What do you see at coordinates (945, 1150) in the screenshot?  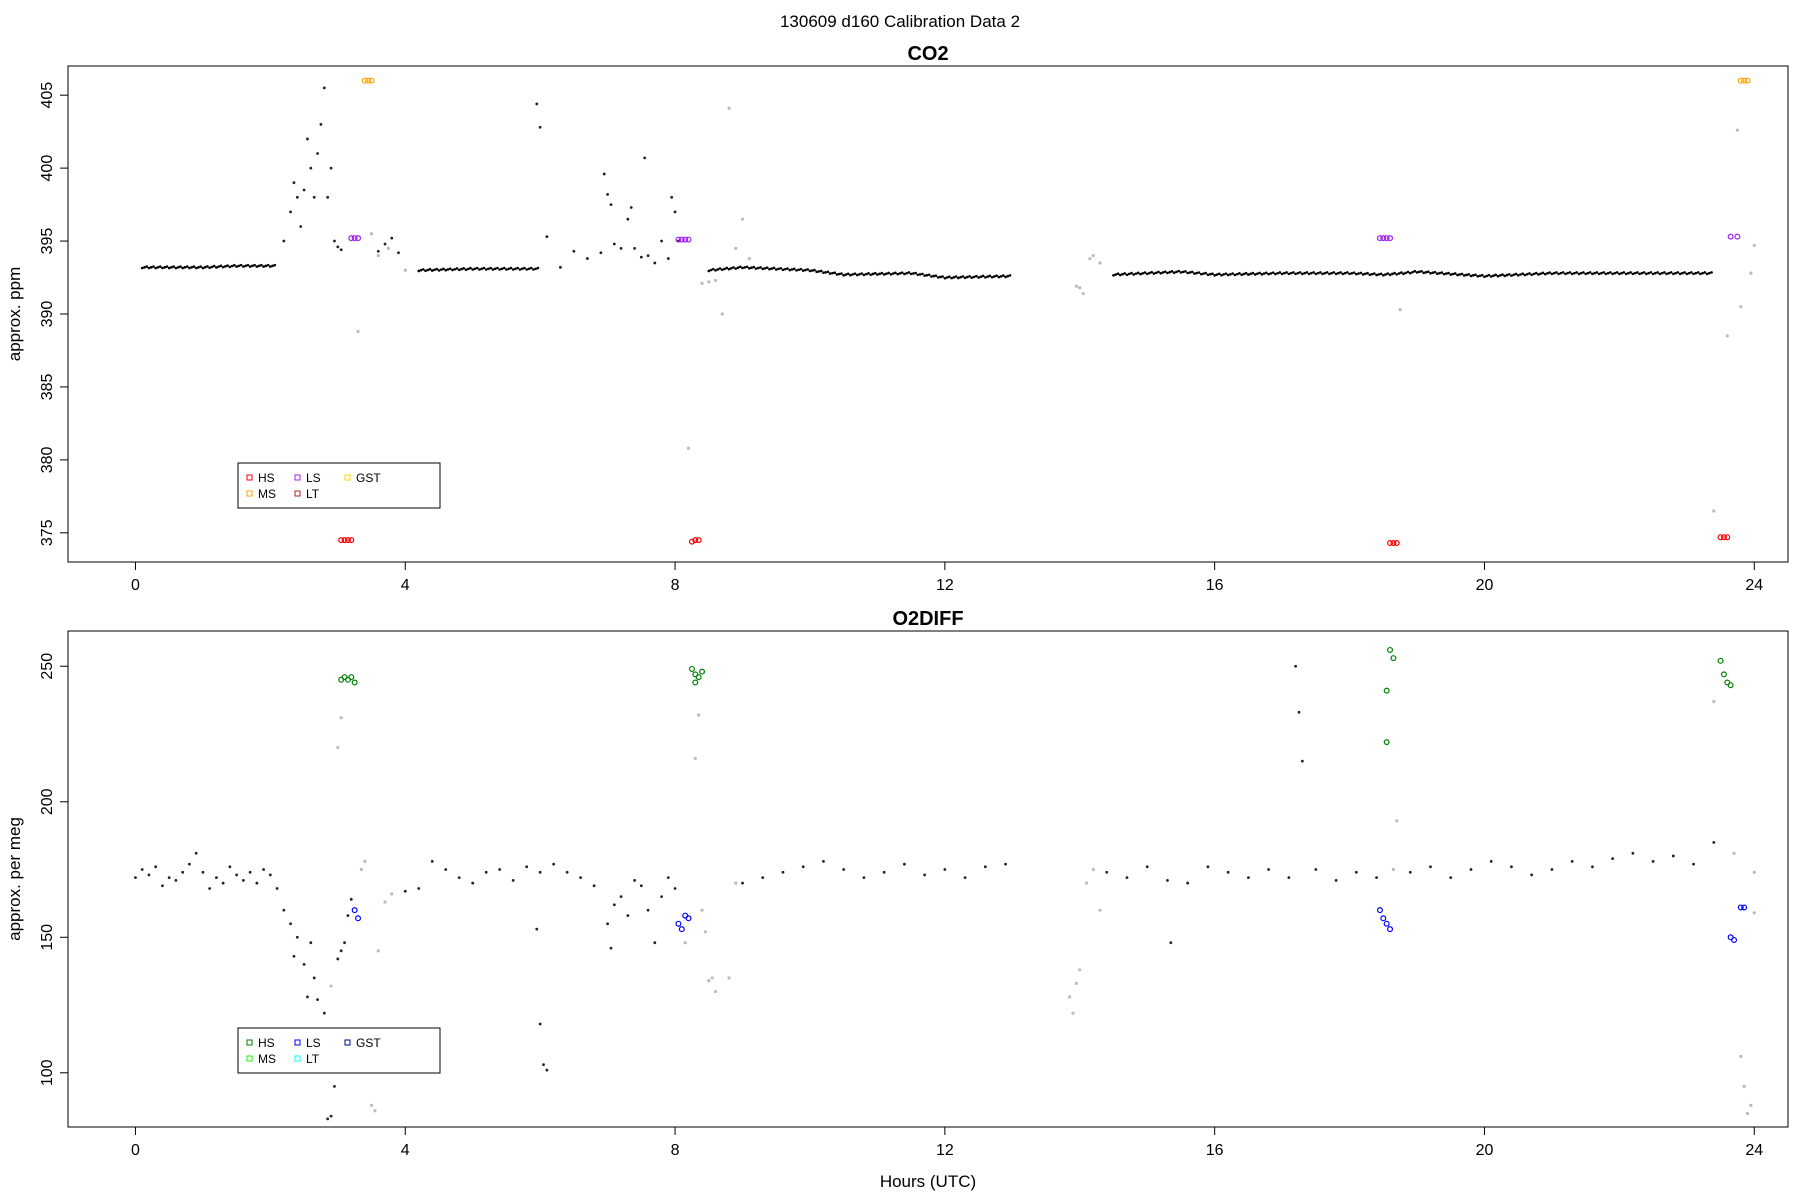 I see `x-tick-label: 12` at bounding box center [945, 1150].